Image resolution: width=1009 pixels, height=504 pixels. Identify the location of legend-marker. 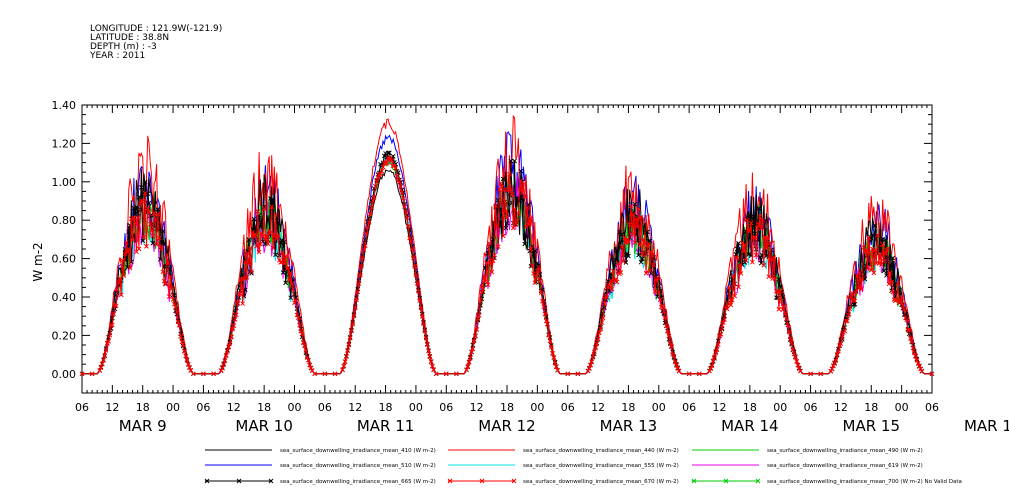
(239, 481).